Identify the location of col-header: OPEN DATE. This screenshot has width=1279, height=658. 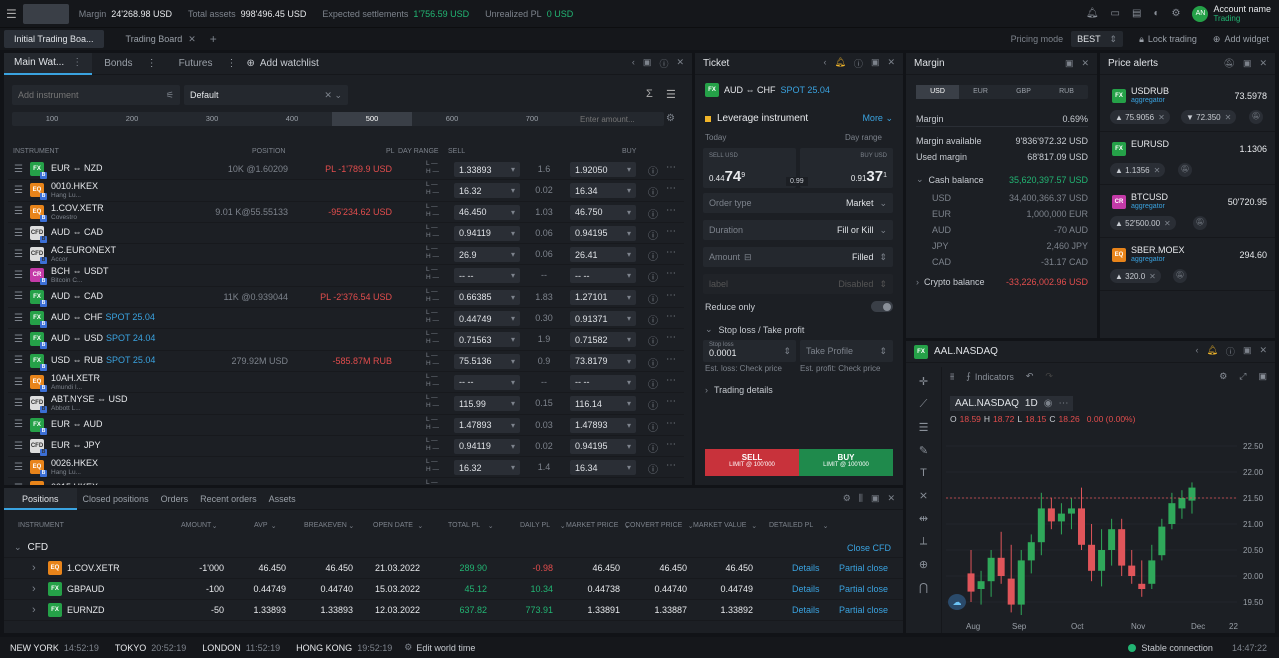
(393, 525).